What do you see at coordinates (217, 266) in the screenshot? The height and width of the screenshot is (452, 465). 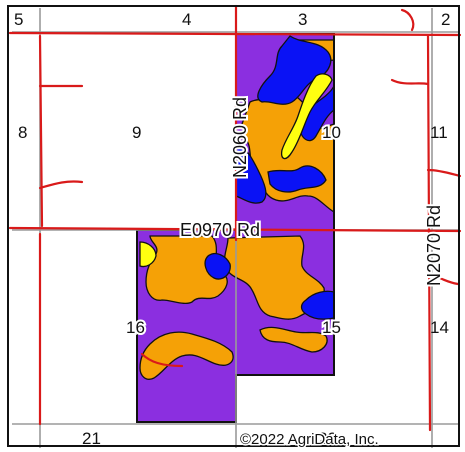 I see `soil-unit-blue-south` at bounding box center [217, 266].